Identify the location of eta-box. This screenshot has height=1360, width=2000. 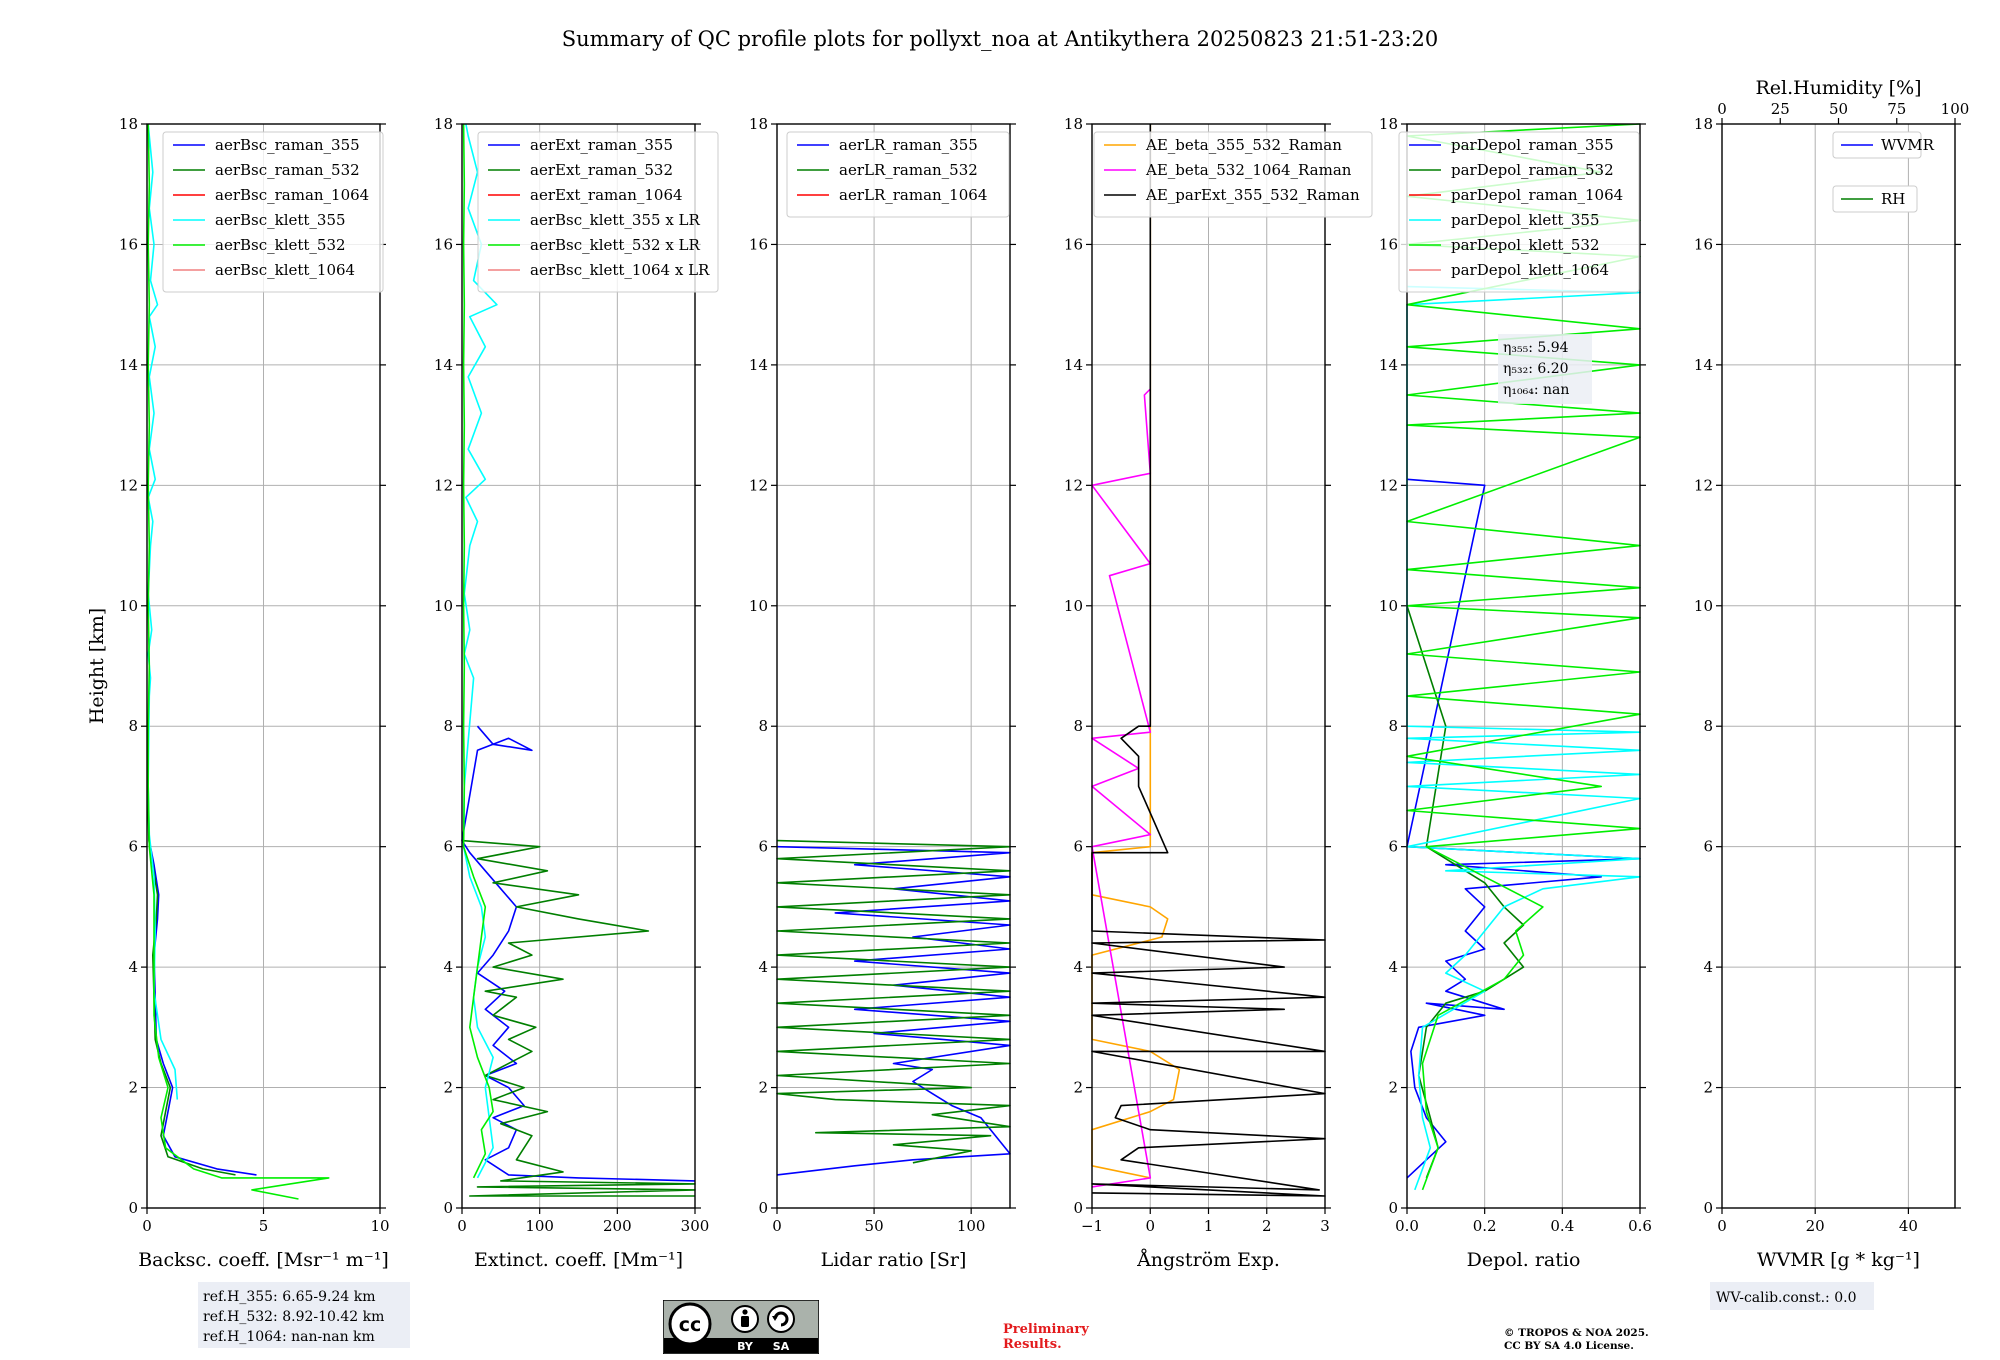
(1545, 369).